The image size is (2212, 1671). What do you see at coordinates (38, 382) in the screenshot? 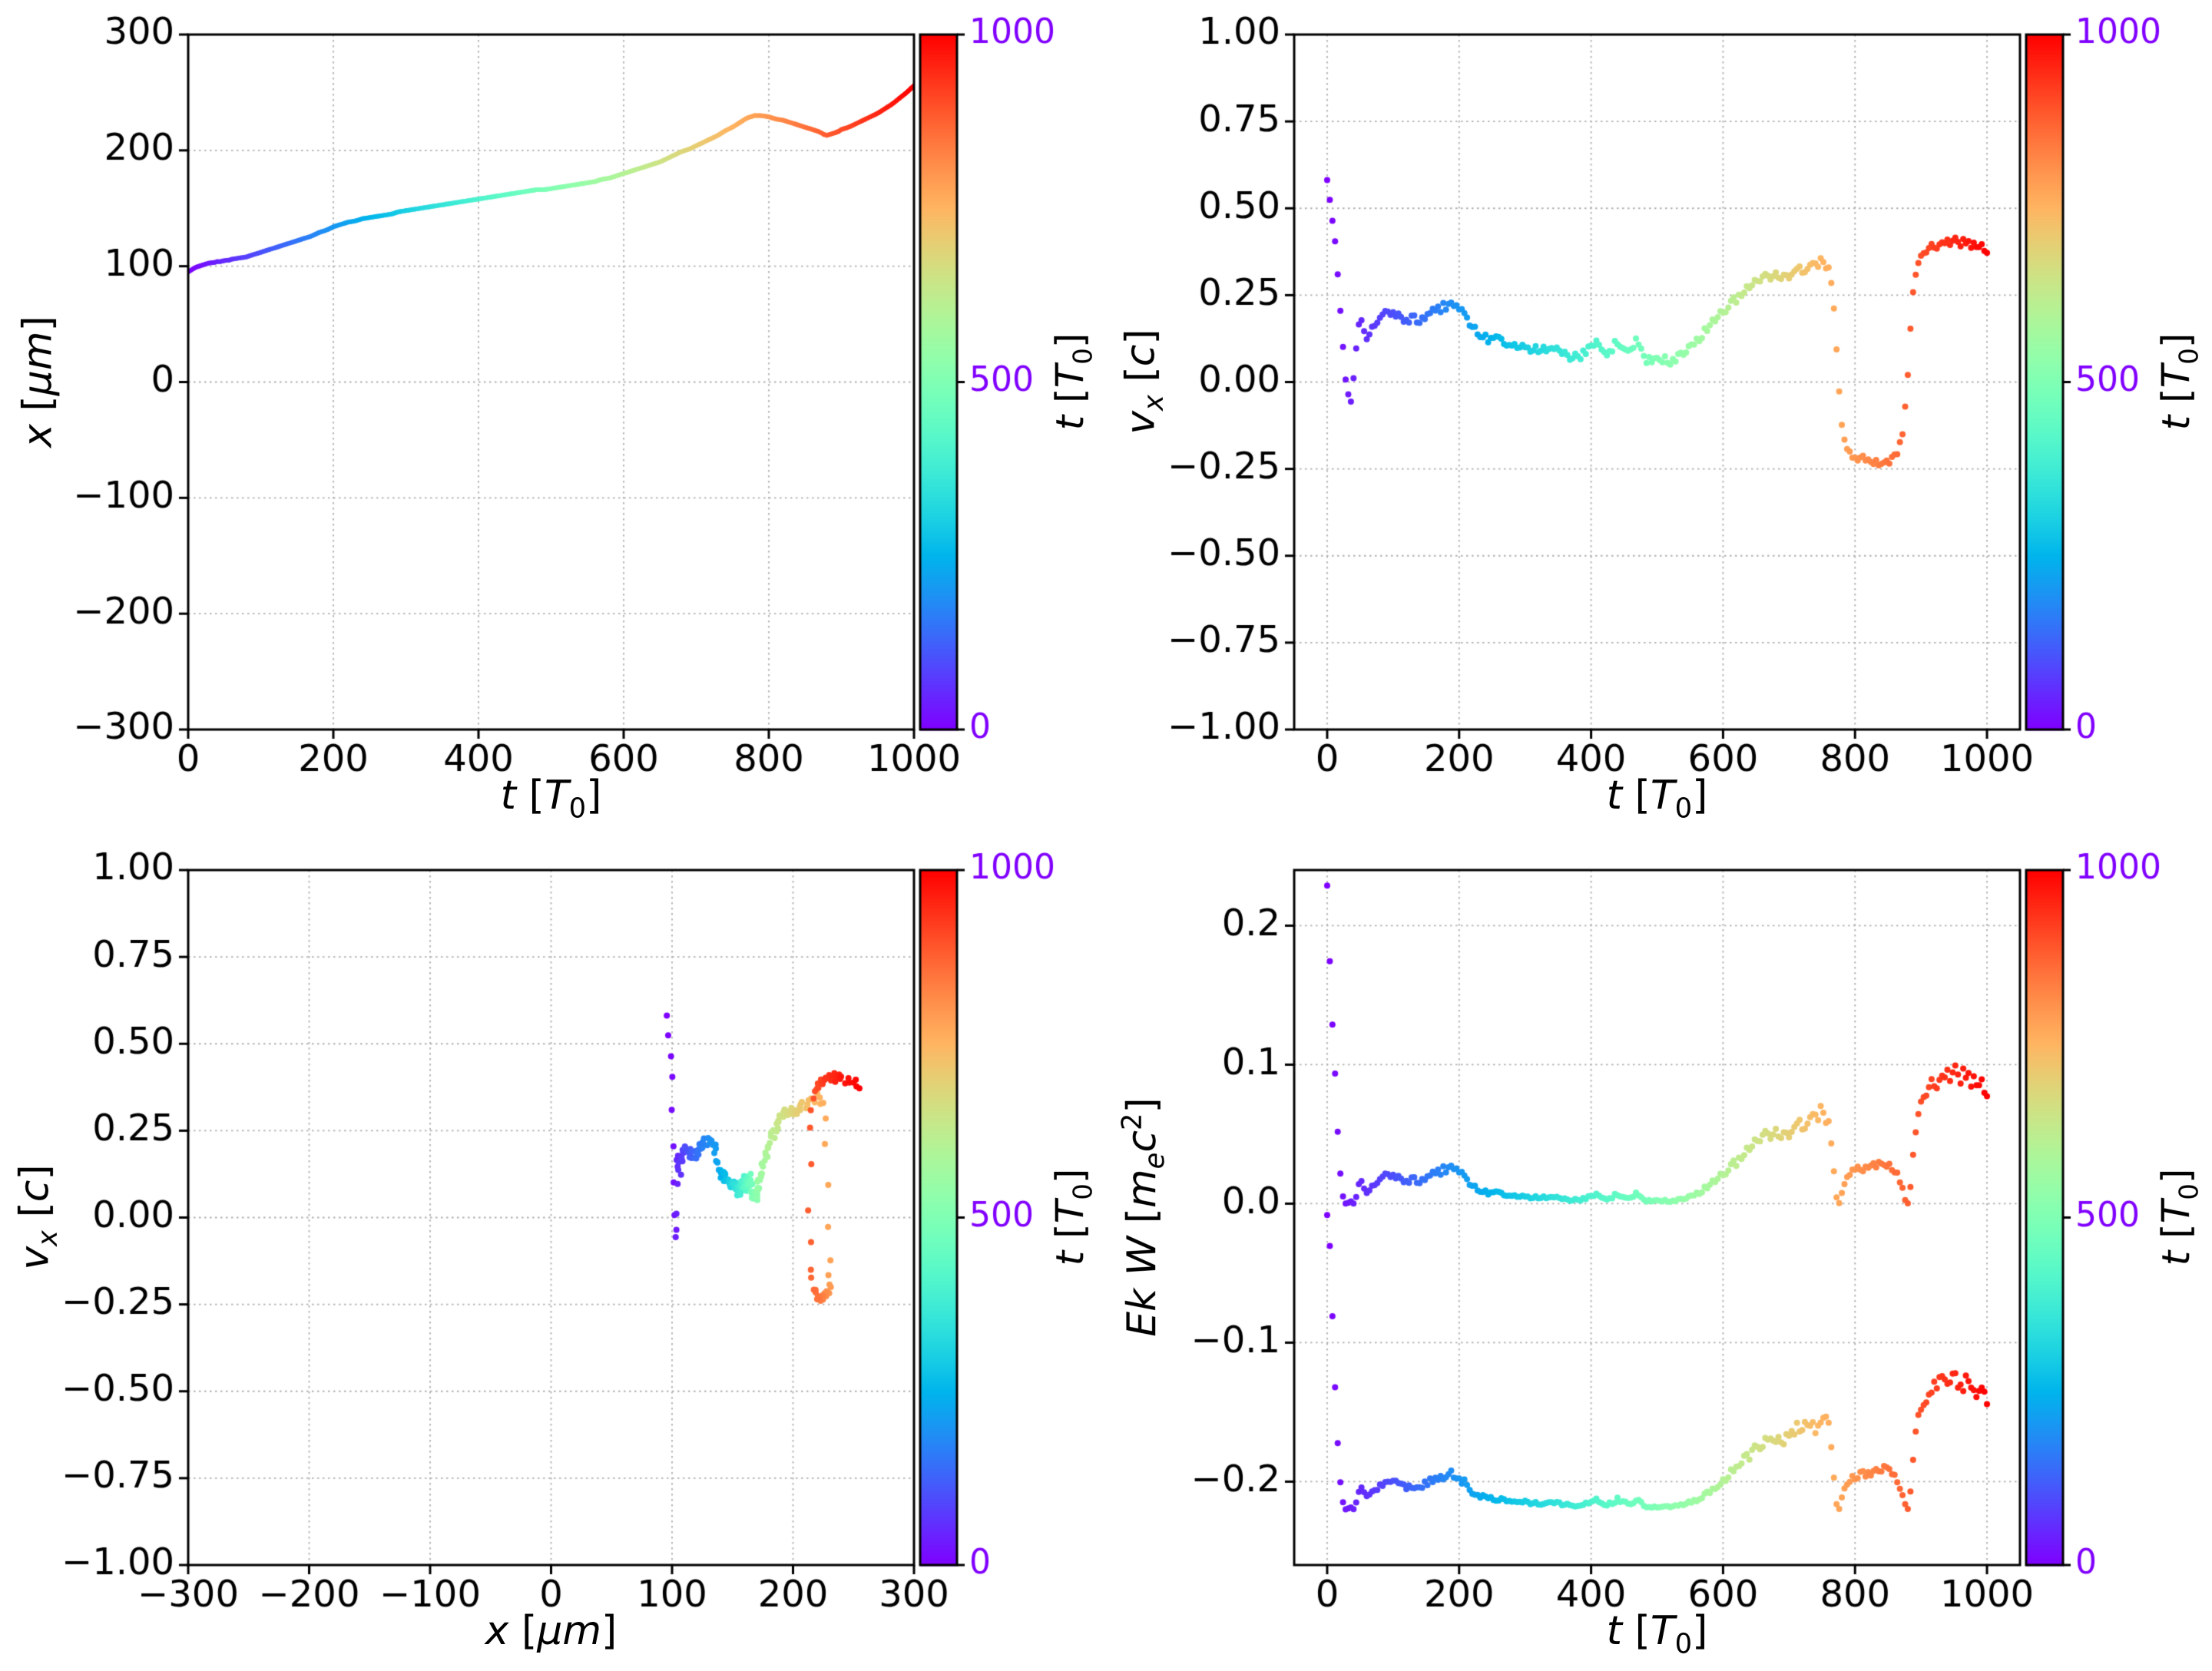
I see `y-axis-label-x: x [μm]` at bounding box center [38, 382].